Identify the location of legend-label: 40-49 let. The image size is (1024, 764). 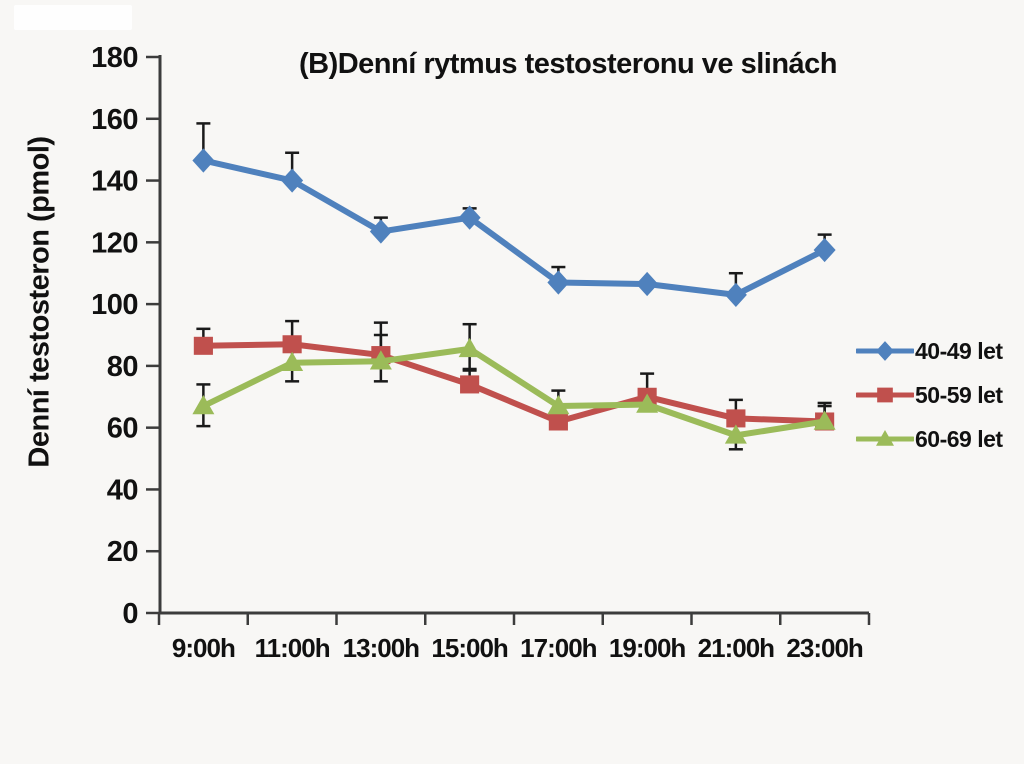
(959, 350).